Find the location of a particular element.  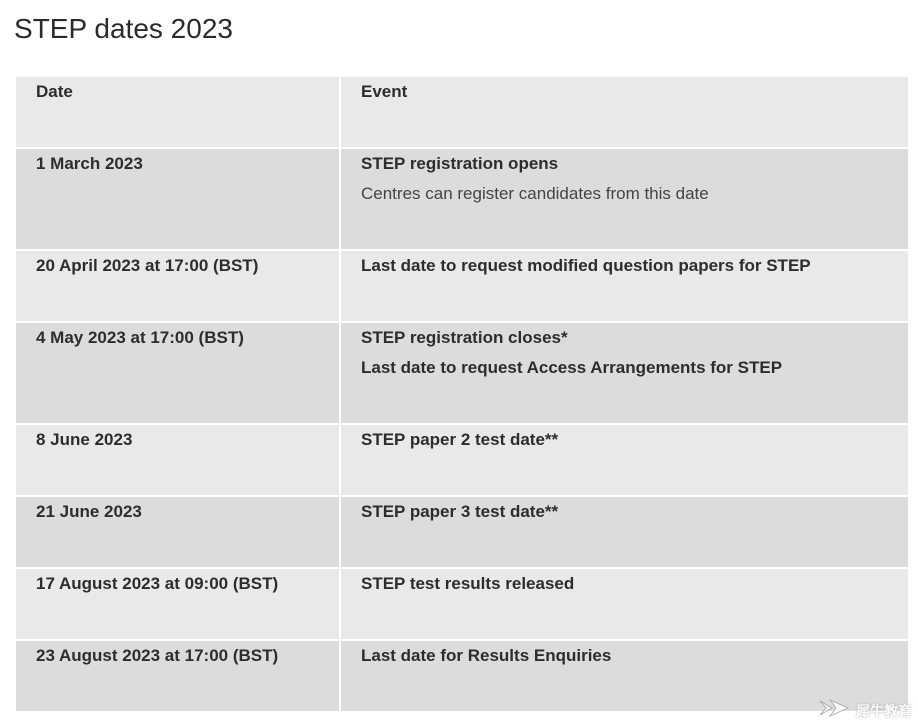

date-cell: 8 June 2023 is located at coordinates (177, 460).